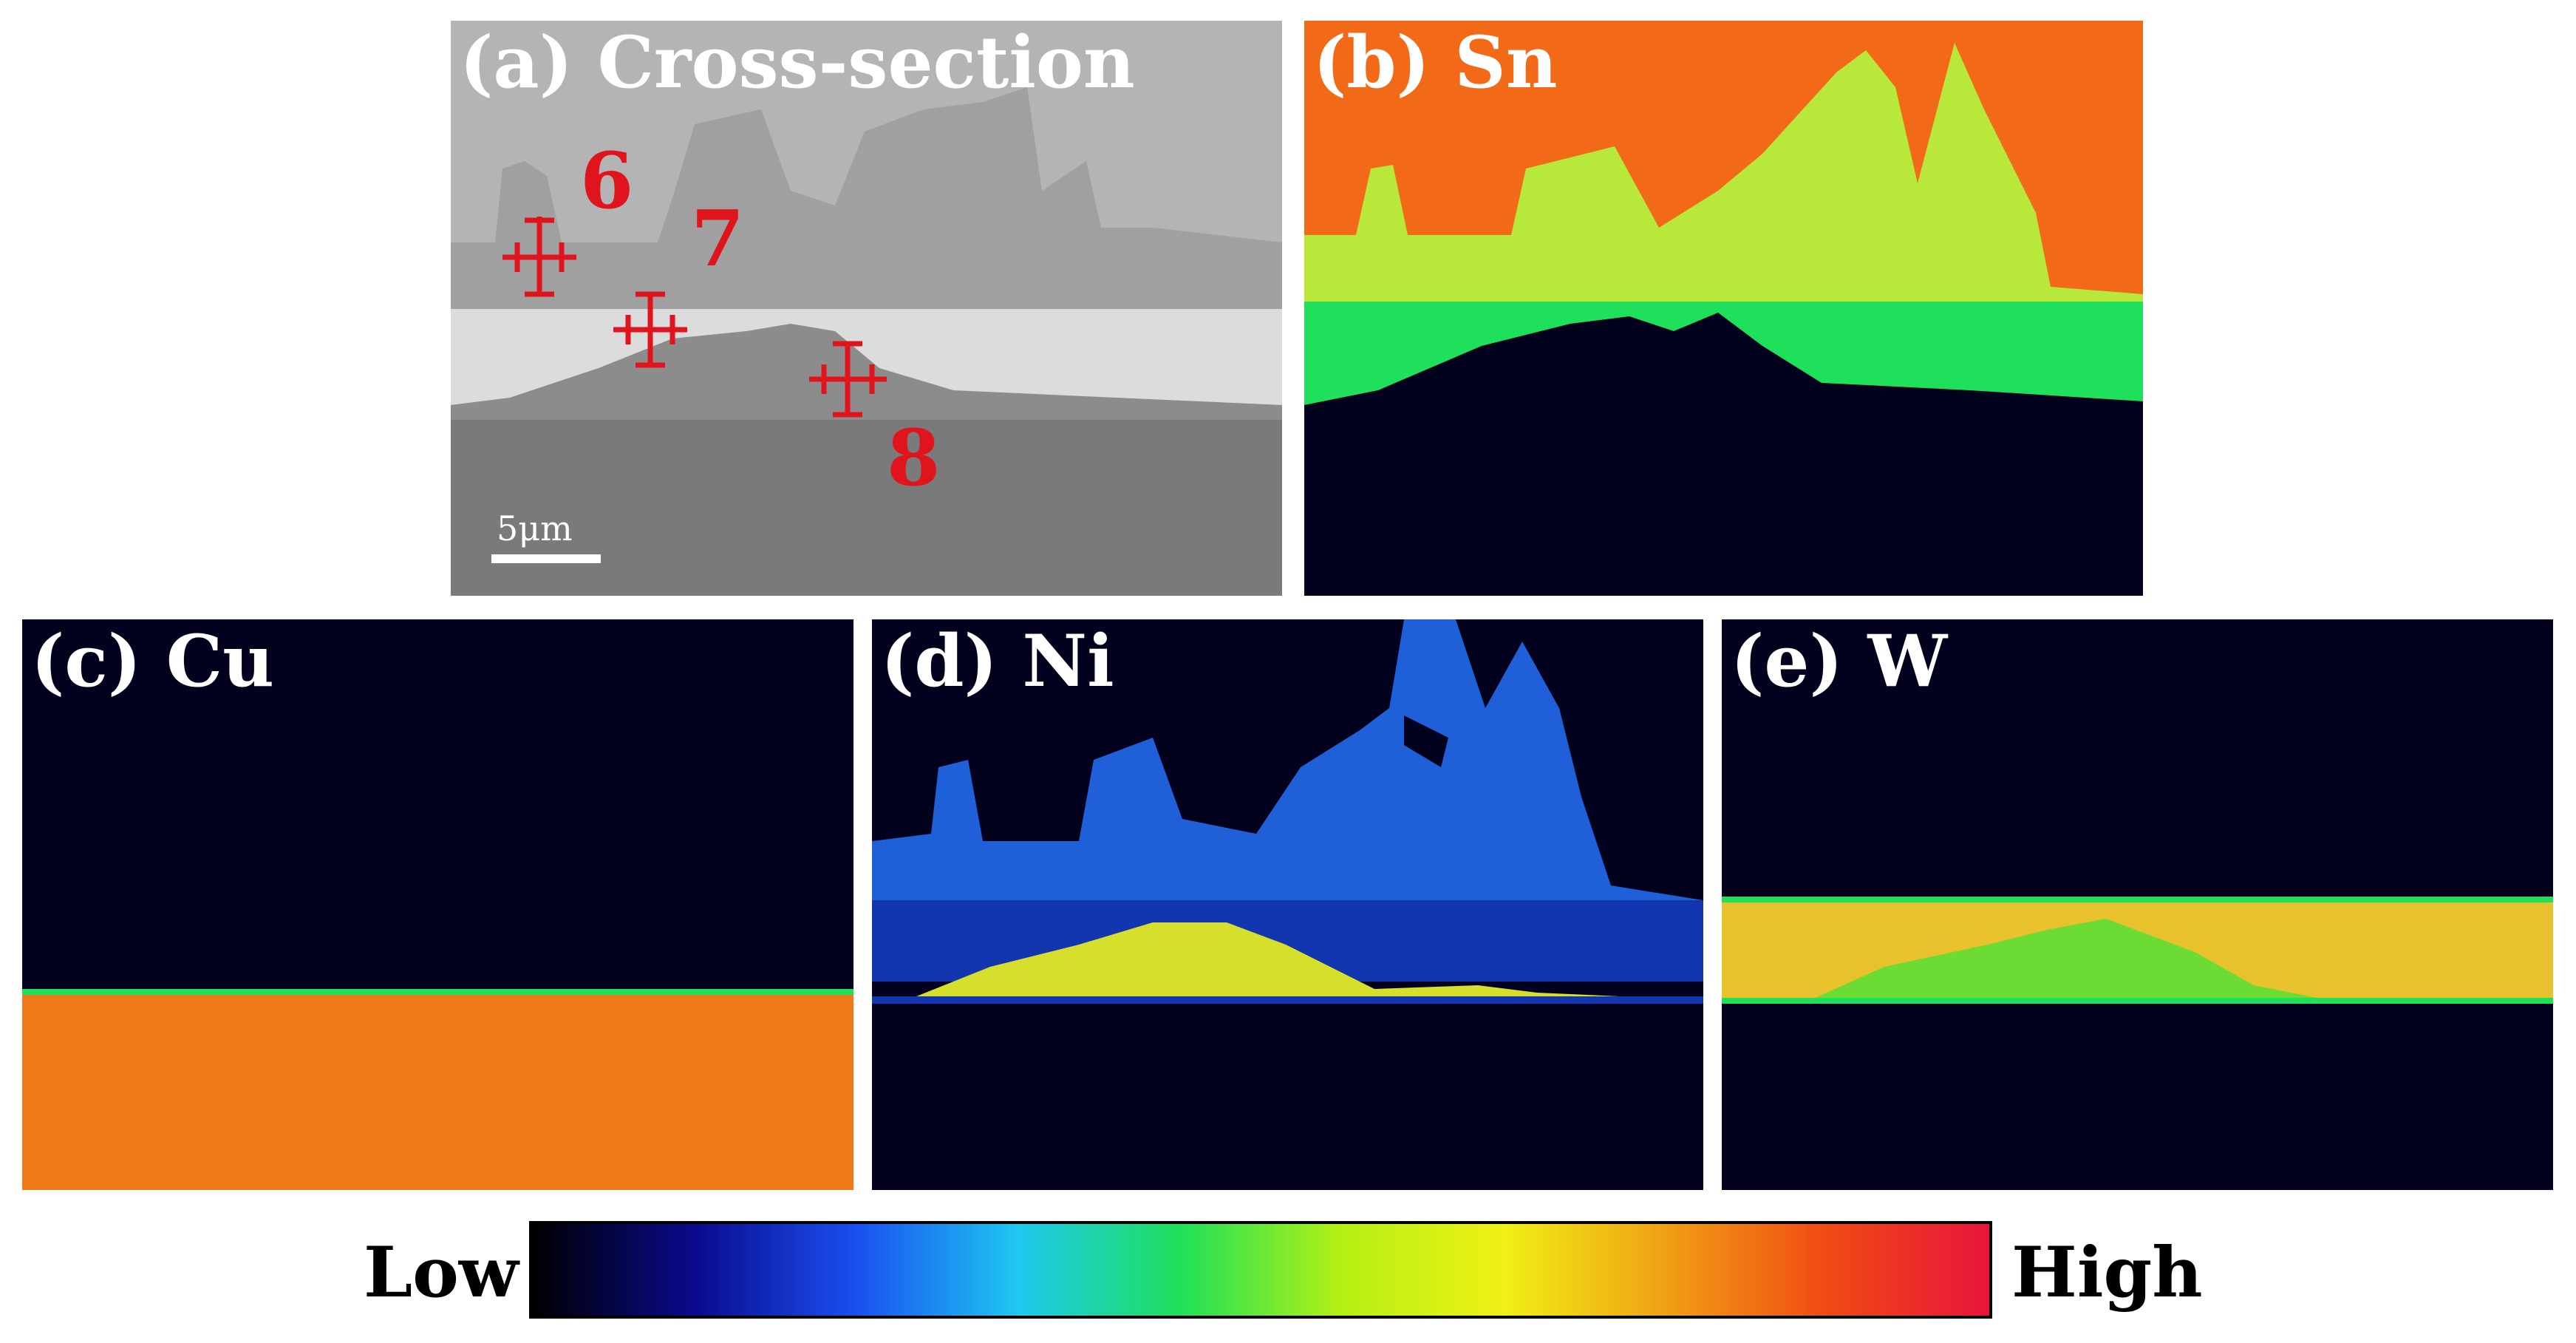  Describe the element at coordinates (2107, 1272) in the screenshot. I see `colorbar-high-label: High` at that location.